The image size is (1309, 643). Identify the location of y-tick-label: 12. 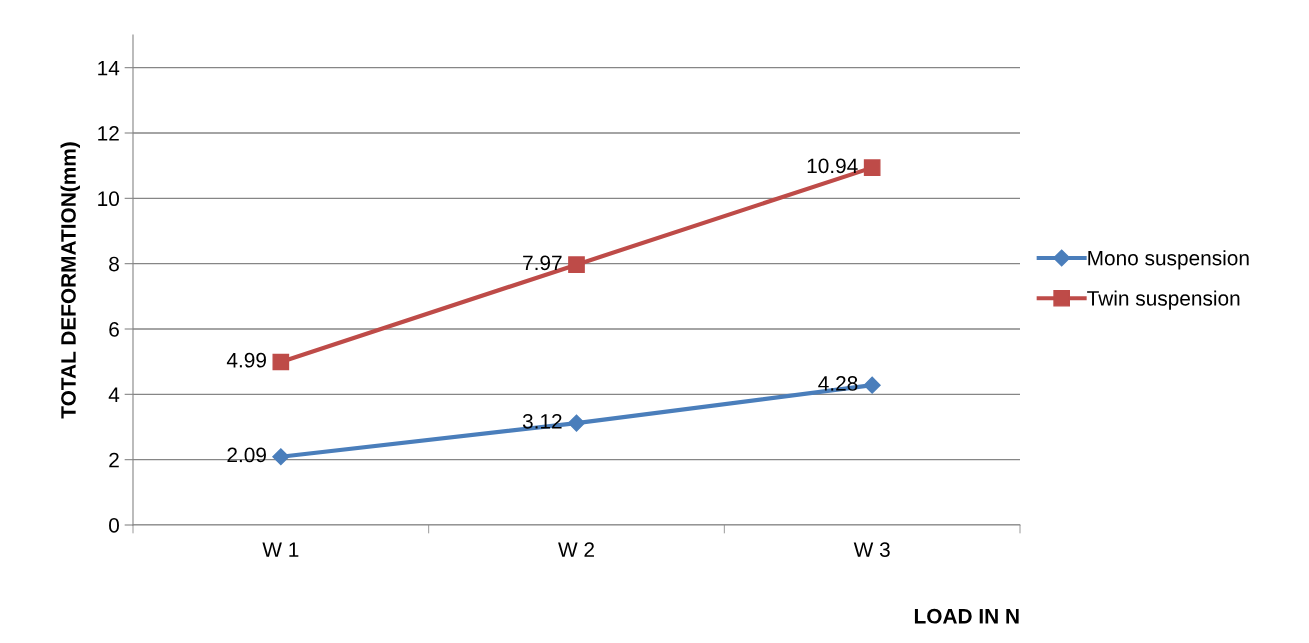
(108, 133).